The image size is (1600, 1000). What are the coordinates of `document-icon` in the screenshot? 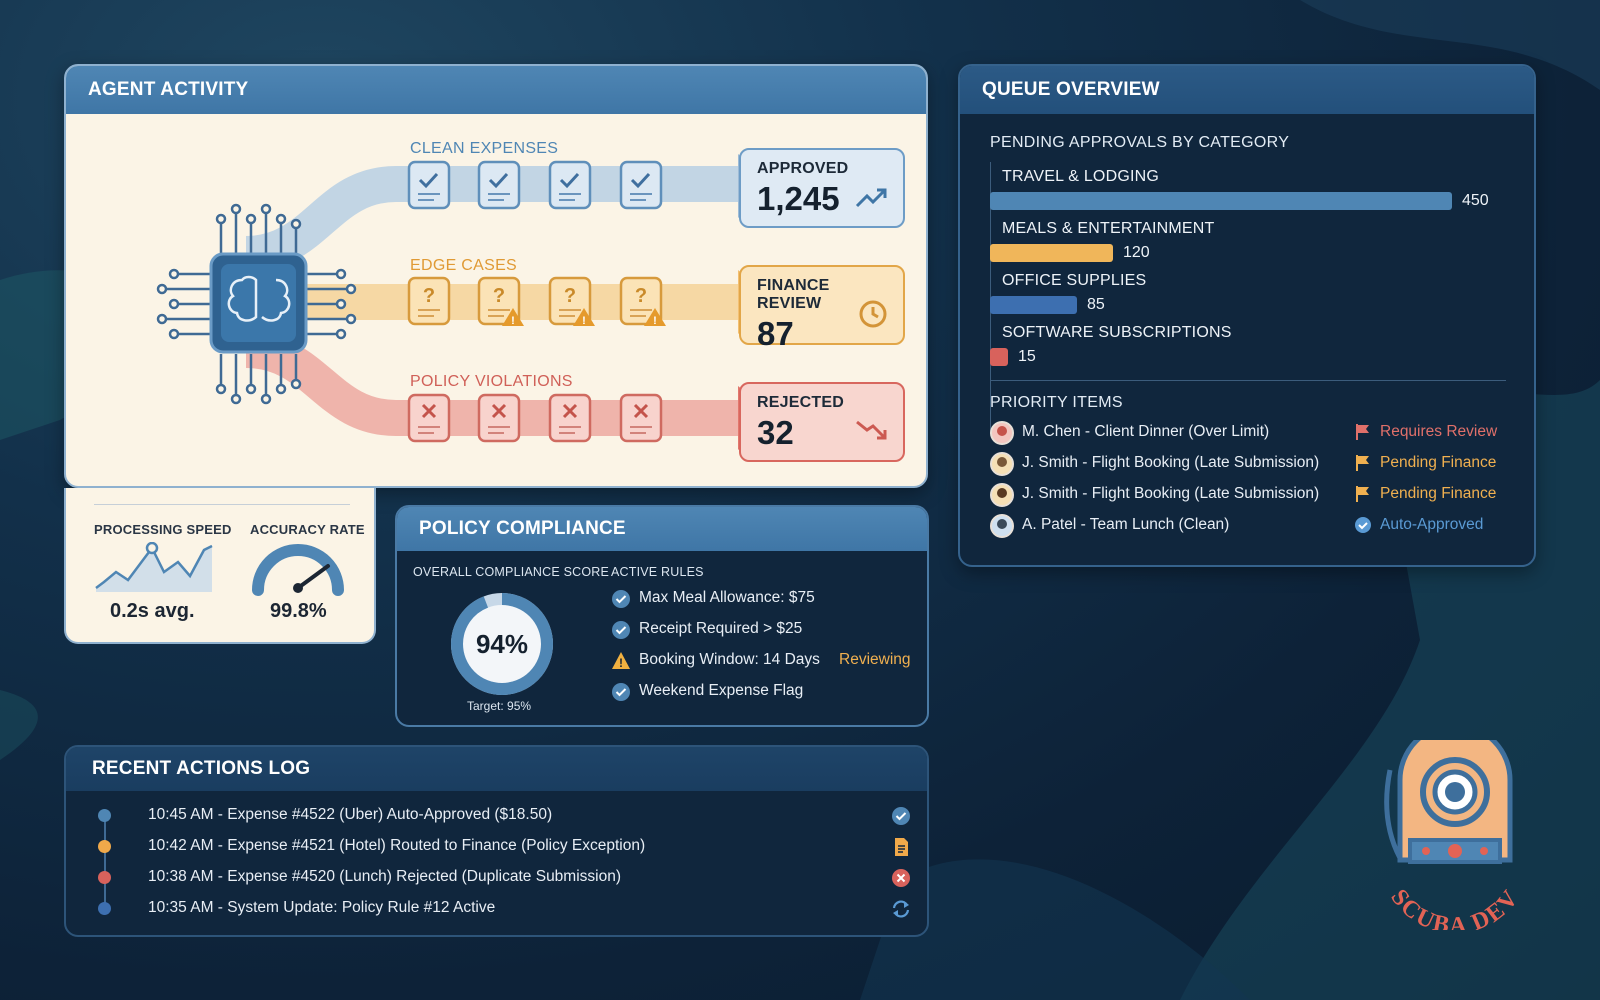 It's located at (901, 847).